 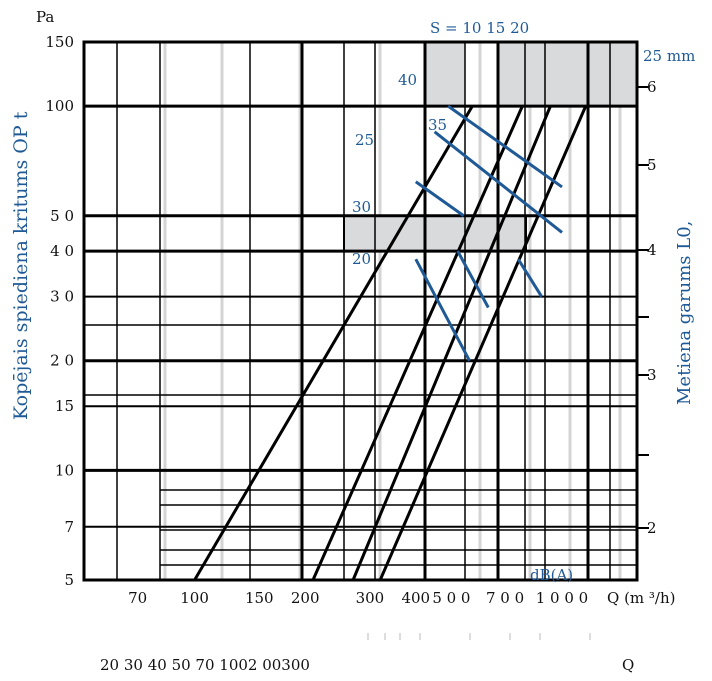 What do you see at coordinates (361, 259) in the screenshot?
I see `slot-label: 20` at bounding box center [361, 259].